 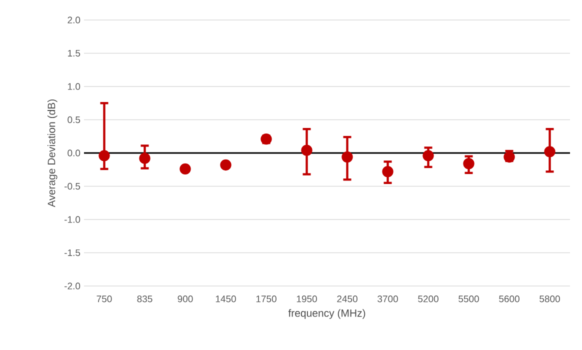 I want to click on y-tick-label: -2.0, so click(x=72, y=286).